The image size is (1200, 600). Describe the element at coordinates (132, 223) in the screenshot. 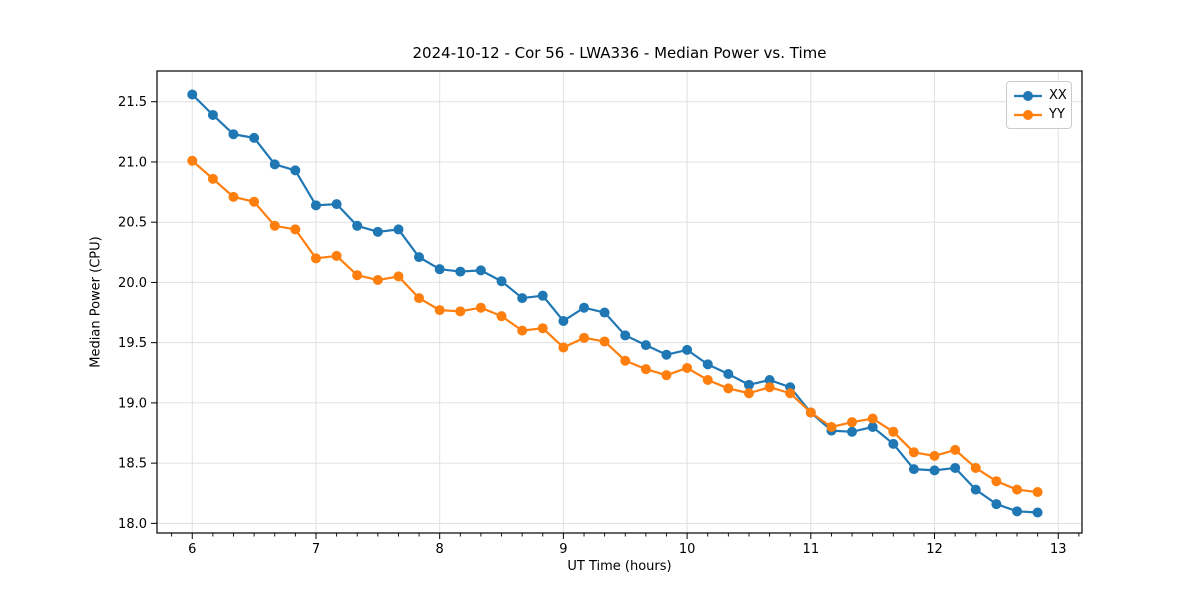

I see `svg-text: 20.5` at that location.